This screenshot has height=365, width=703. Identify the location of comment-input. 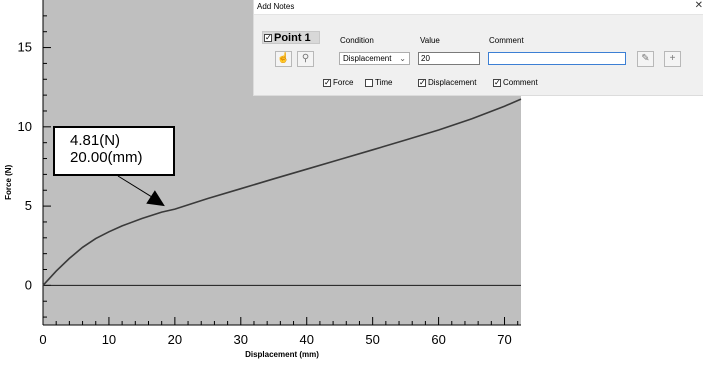
(557, 58).